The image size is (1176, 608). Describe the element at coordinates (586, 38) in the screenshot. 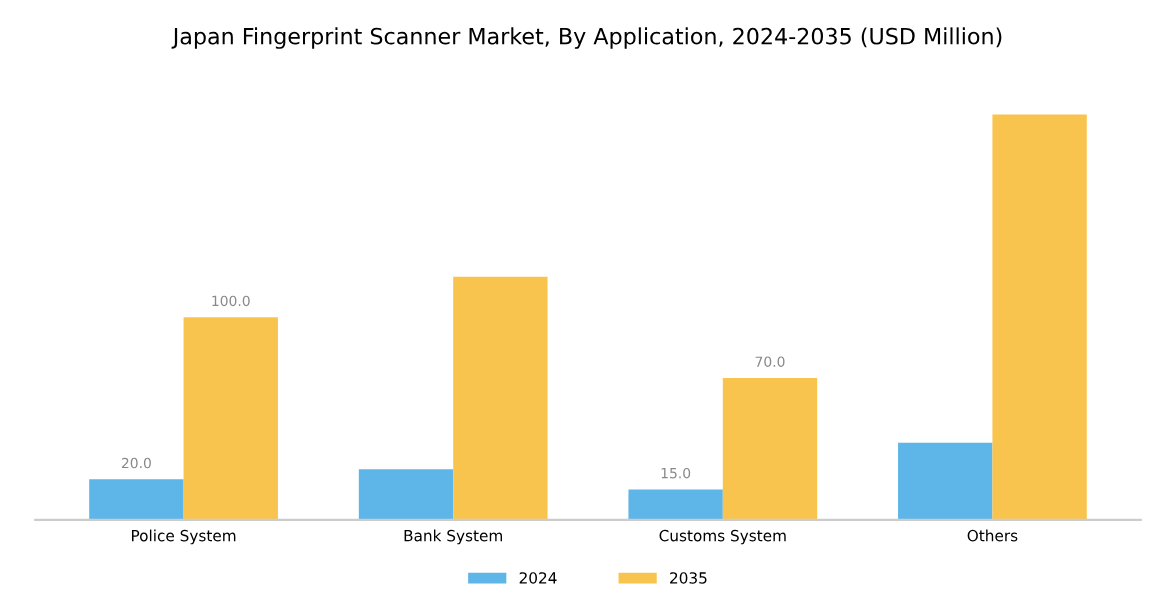

I see `chart-title: Japan Fingerprint Scanner Market, By Application, 2024-2035 (USD Million)` at that location.